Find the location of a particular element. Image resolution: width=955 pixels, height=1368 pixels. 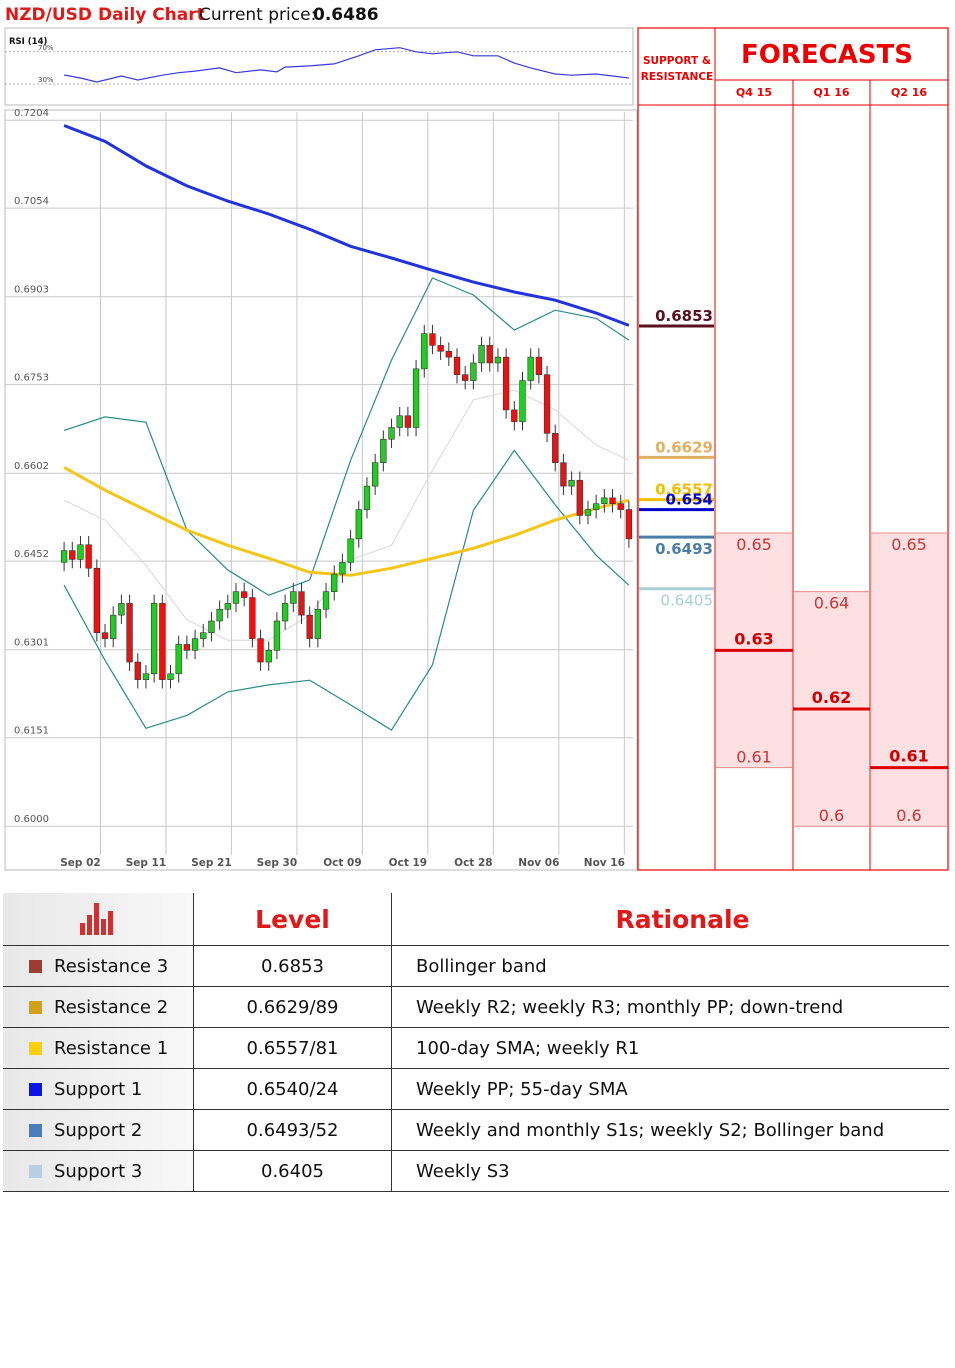

sr-label: 0.6557 is located at coordinates (684, 490).